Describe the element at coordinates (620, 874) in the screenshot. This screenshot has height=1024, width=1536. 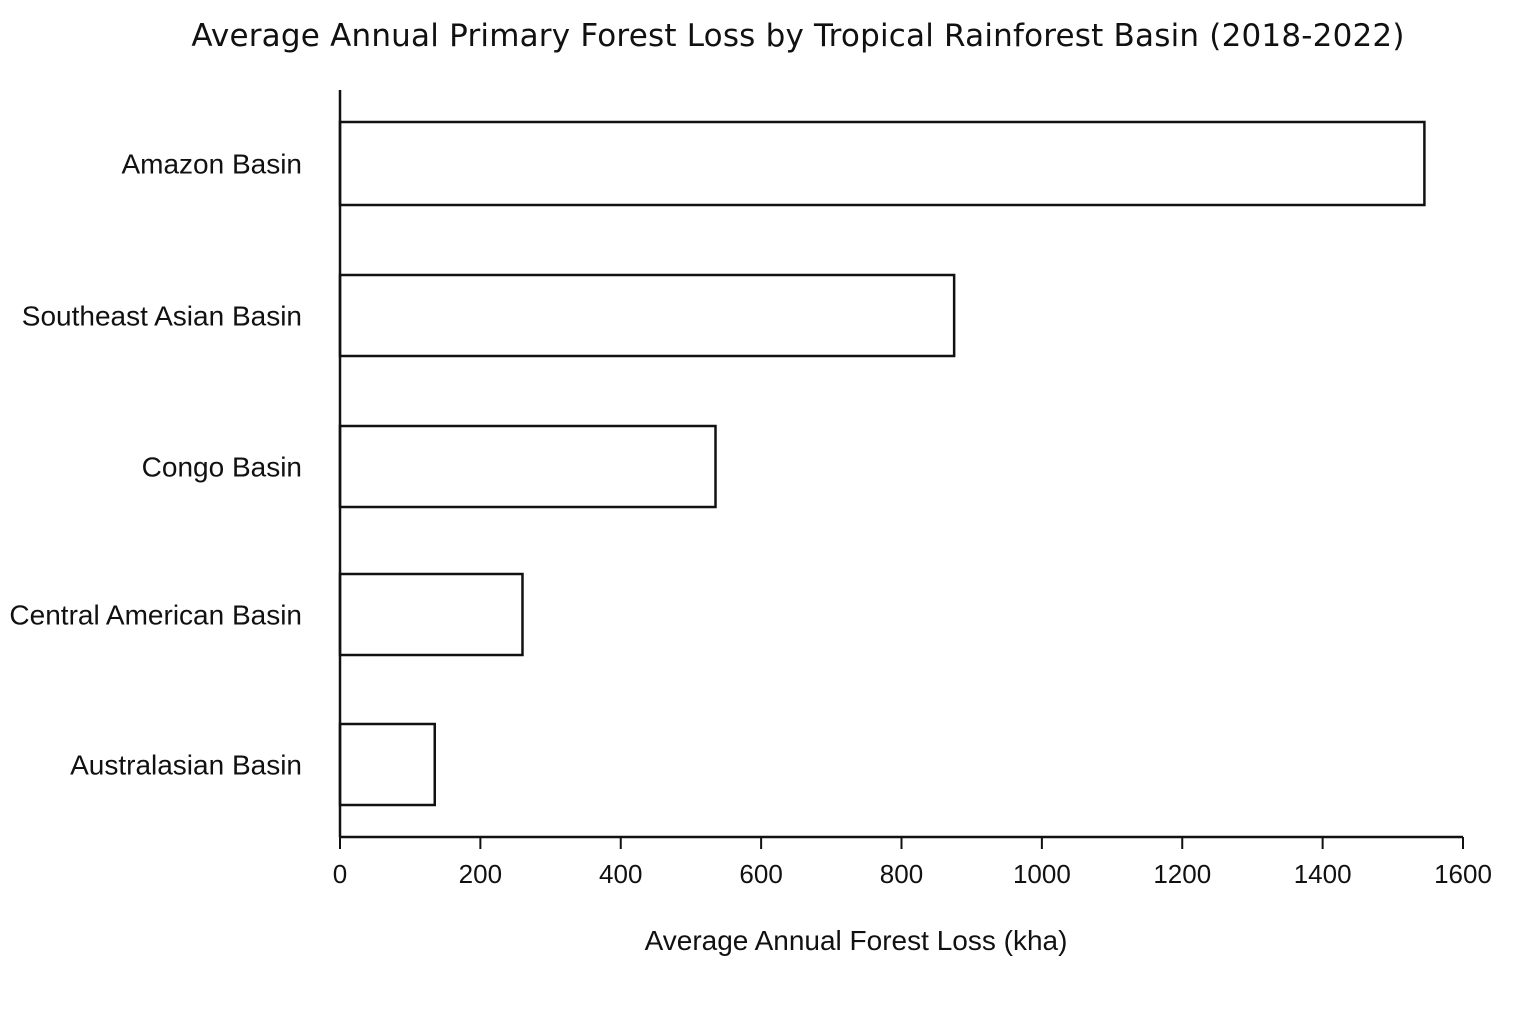
I see `x-tick-label: 400` at that location.